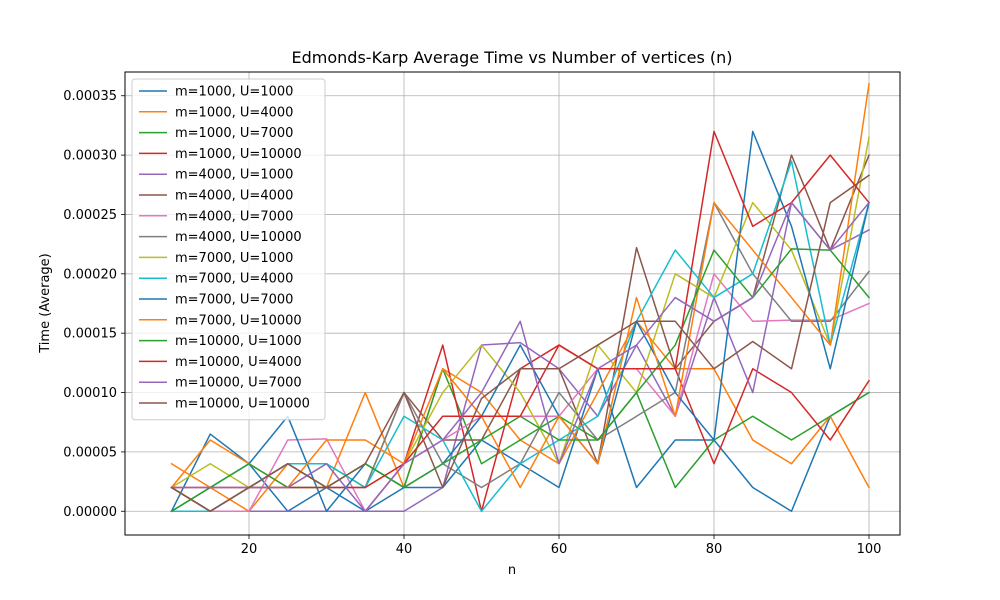  What do you see at coordinates (90, 334) in the screenshot?
I see `y-tick-label: 0.00015` at bounding box center [90, 334].